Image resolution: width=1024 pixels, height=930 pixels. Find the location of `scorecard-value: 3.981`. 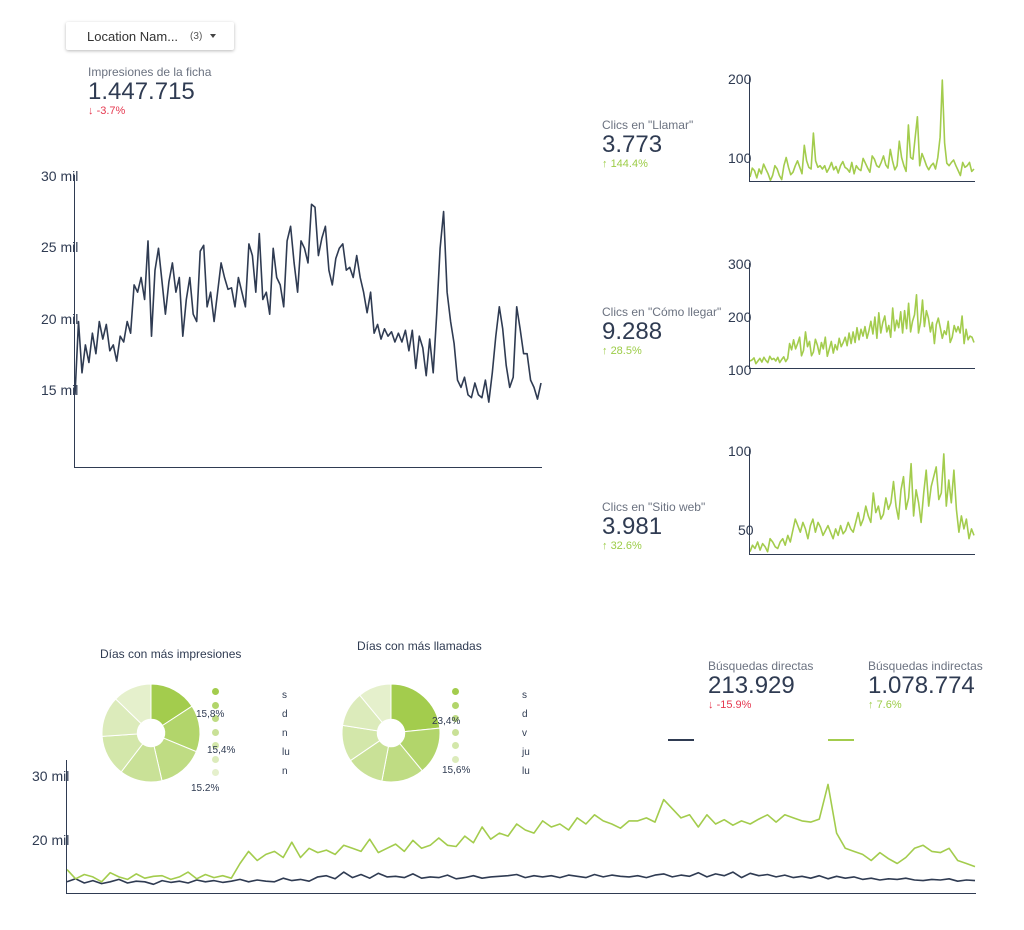

scorecard-value: 3.981 is located at coordinates (632, 526).